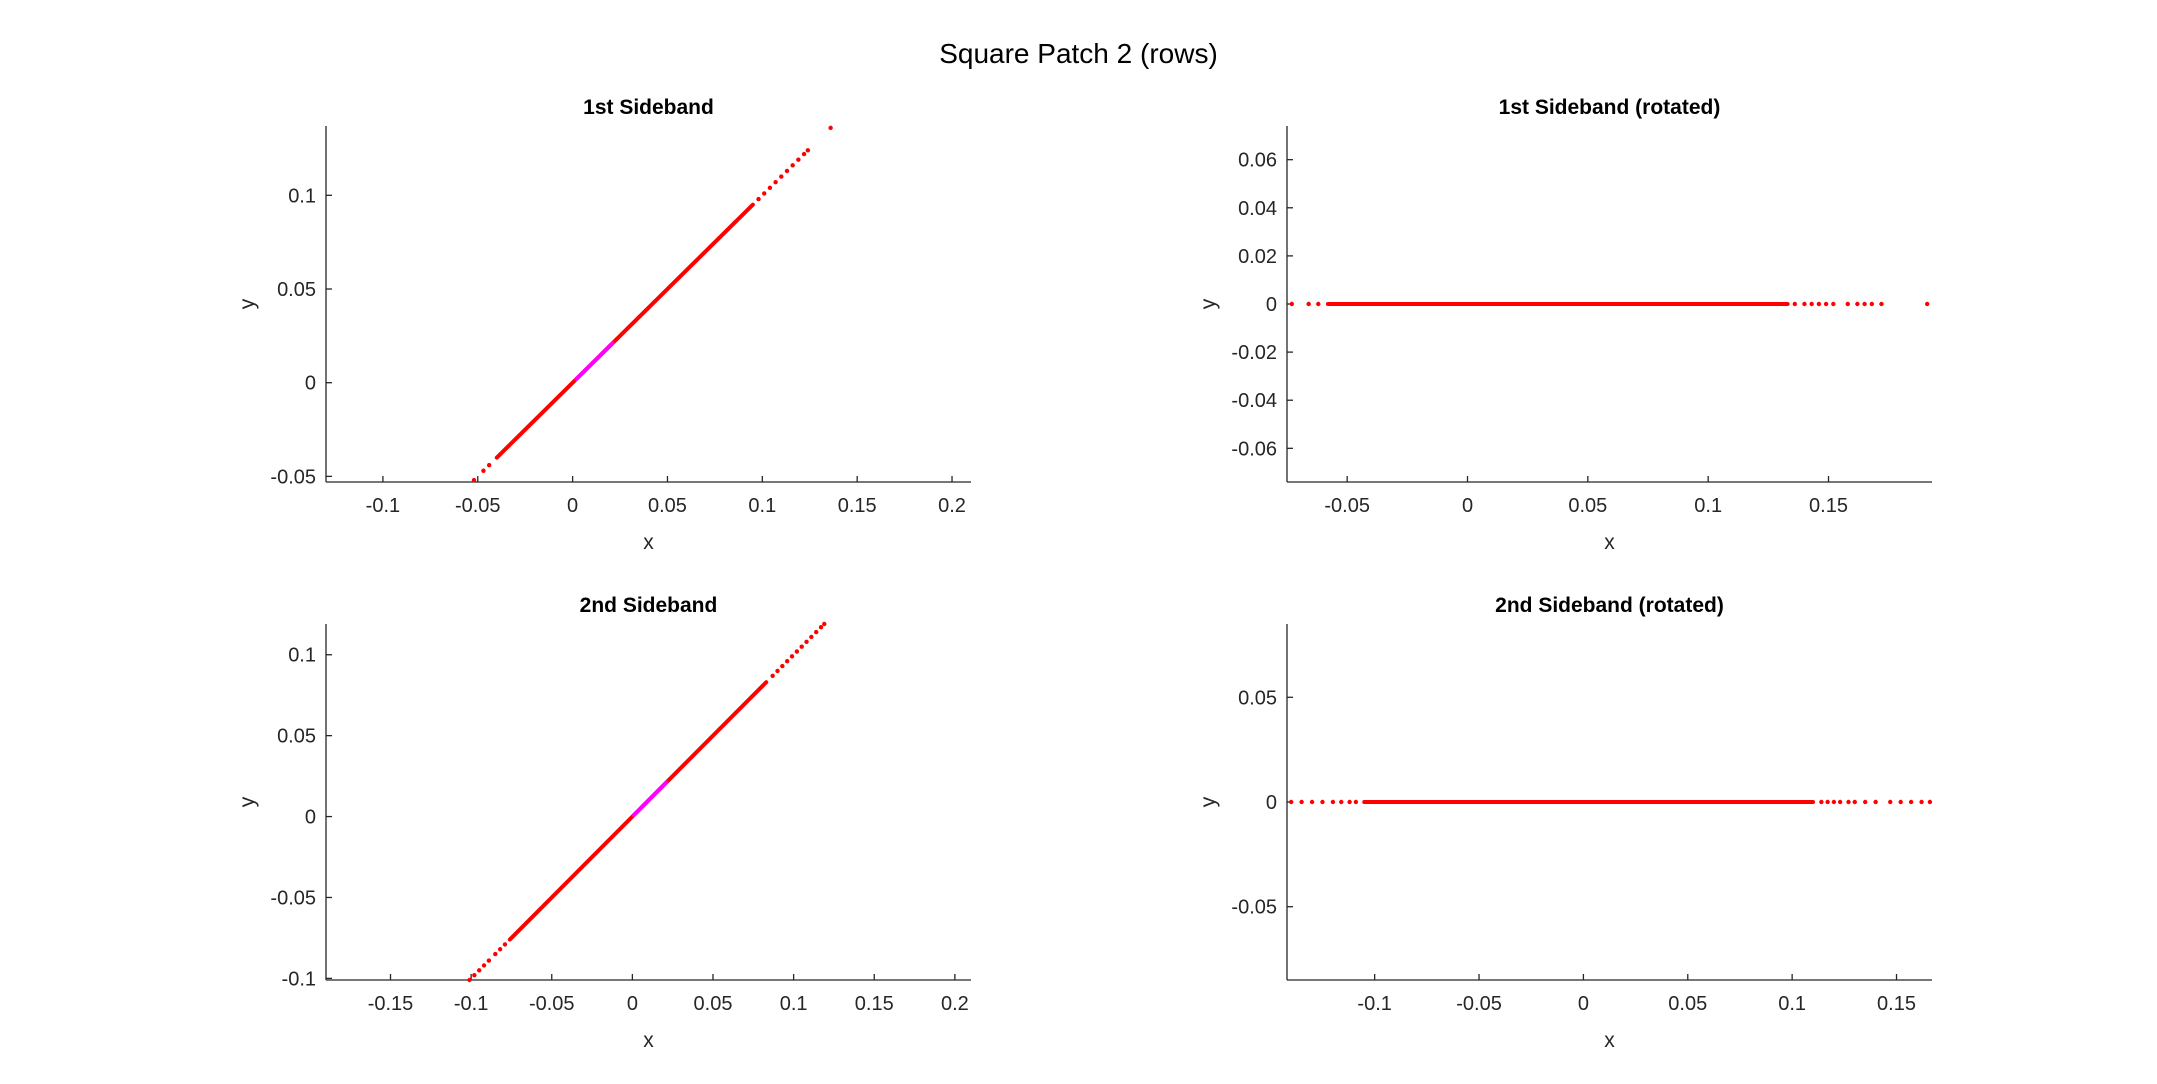  I want to click on figure-title: Square Patch 2 (rows), so click(1078, 53).